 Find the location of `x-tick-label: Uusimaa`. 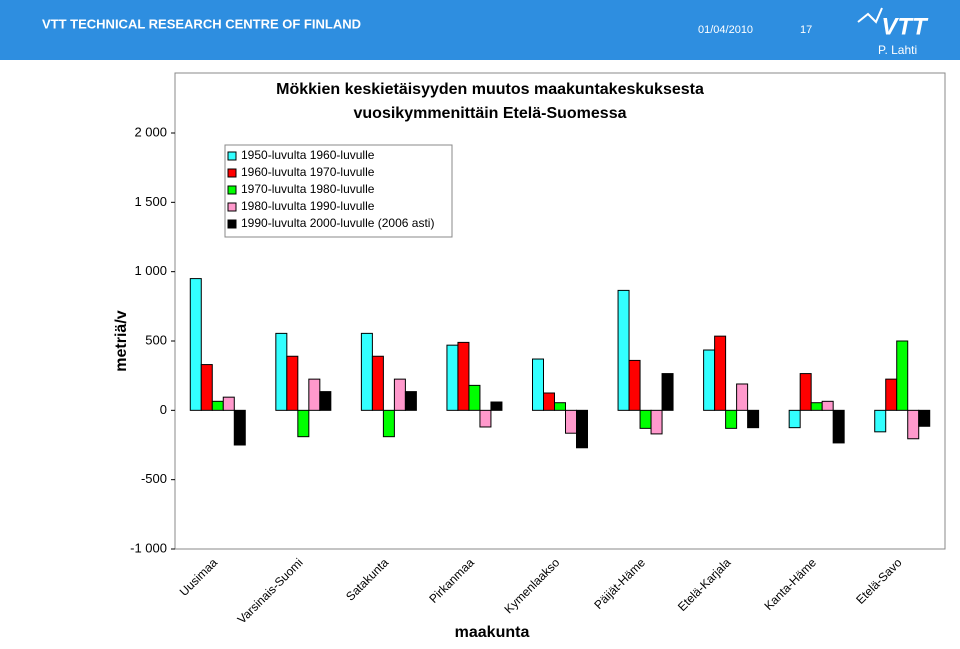

x-tick-label: Uusimaa is located at coordinates (199, 577).